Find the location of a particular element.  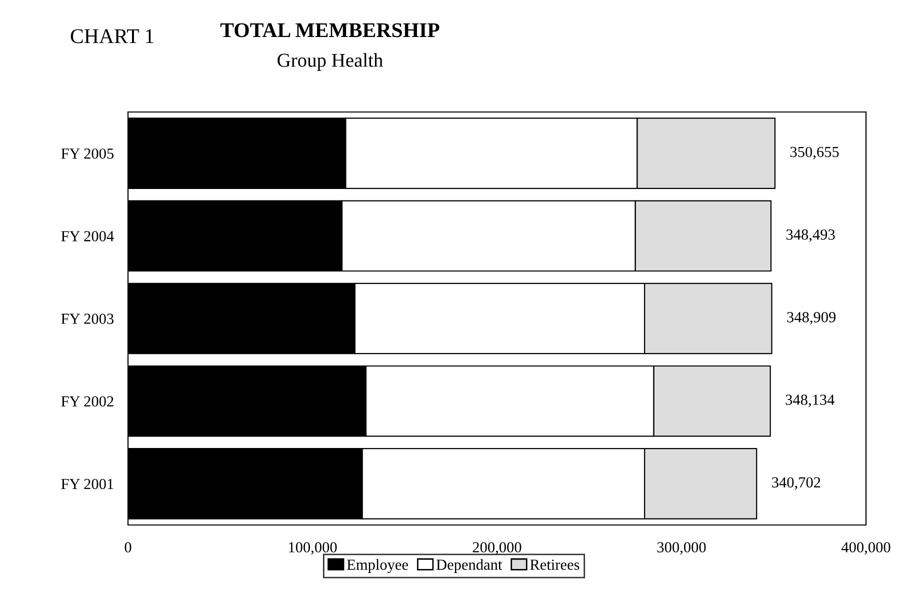

x-tick-label: 300,000 is located at coordinates (681, 548).